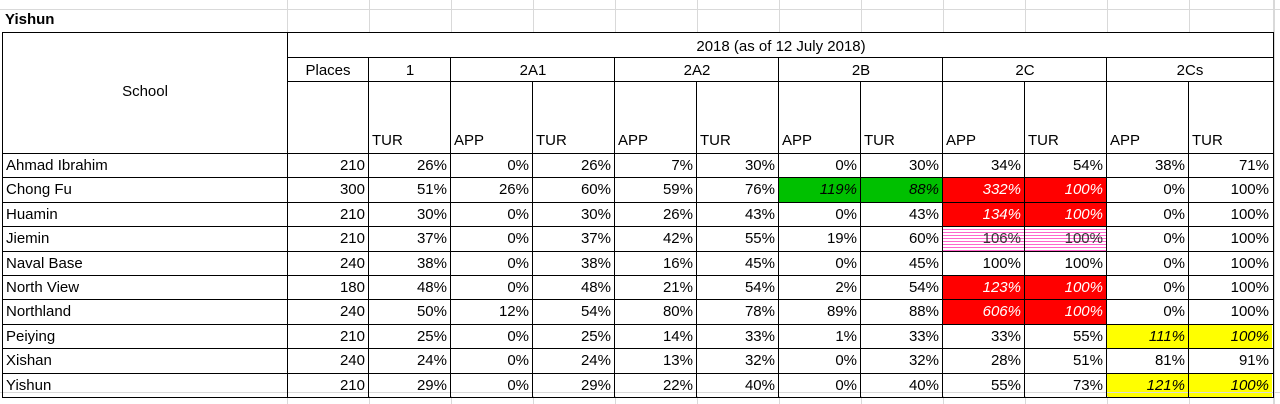  I want to click on school-name-cell: Jiemin, so click(28, 238).